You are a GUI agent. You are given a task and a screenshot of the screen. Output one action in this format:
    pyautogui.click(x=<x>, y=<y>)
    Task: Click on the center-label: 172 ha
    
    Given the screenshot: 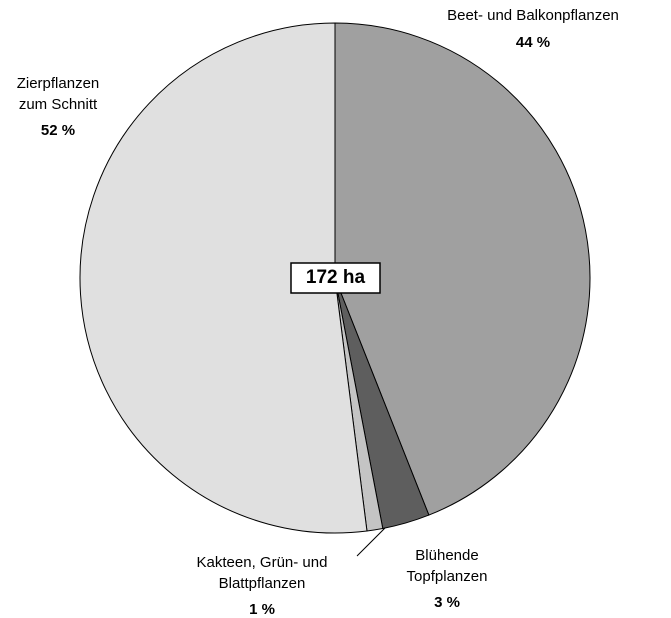 What is the action you would take?
    pyautogui.click(x=336, y=277)
    